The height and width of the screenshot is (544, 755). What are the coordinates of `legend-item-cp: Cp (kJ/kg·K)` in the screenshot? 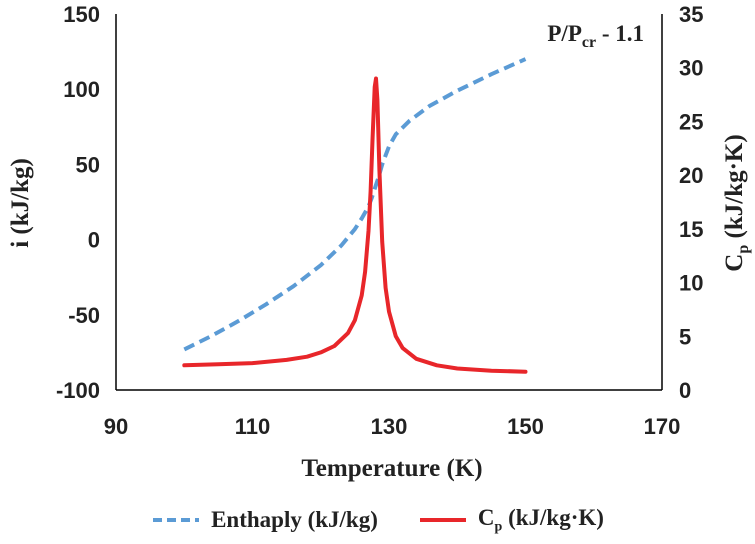 It's located at (511, 520).